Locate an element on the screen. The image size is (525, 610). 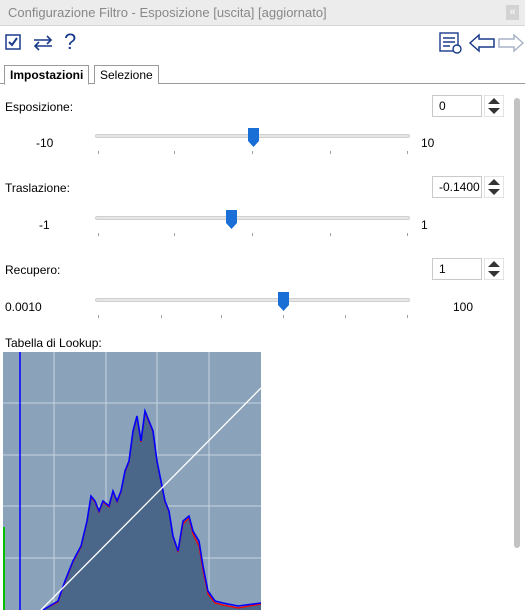
settings-list-icon is located at coordinates (451, 43).